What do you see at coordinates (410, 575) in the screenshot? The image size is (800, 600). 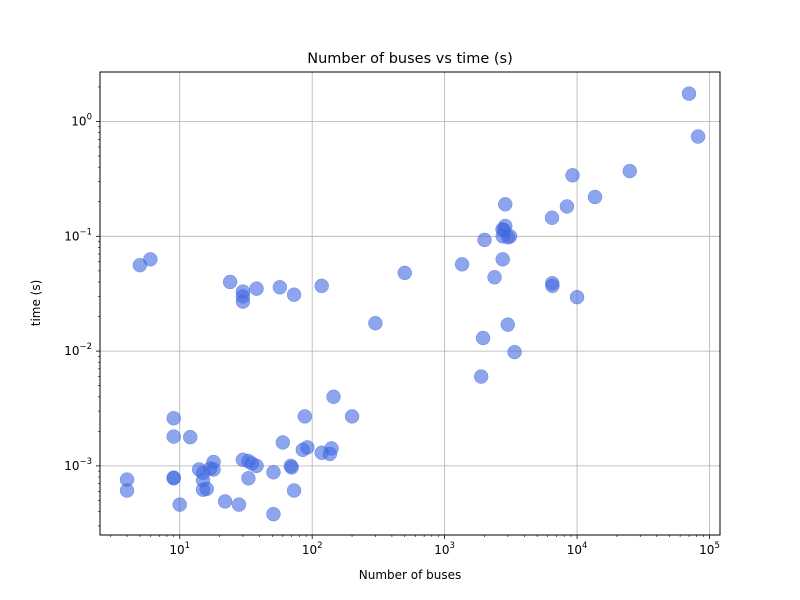 I see `x-axis-label: Number of buses` at bounding box center [410, 575].